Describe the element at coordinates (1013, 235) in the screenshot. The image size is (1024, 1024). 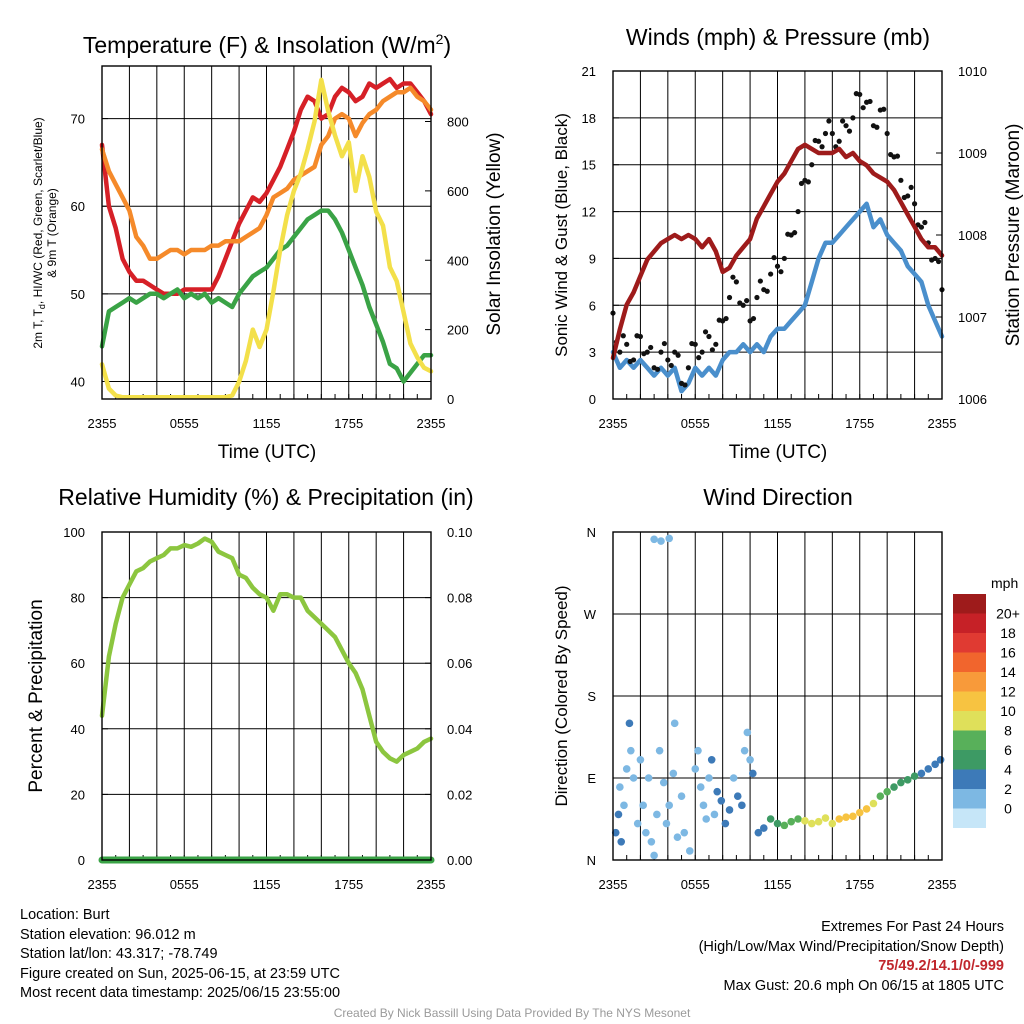
I see `winds-ylabel-right: Station Pressure (Maroon)` at that location.